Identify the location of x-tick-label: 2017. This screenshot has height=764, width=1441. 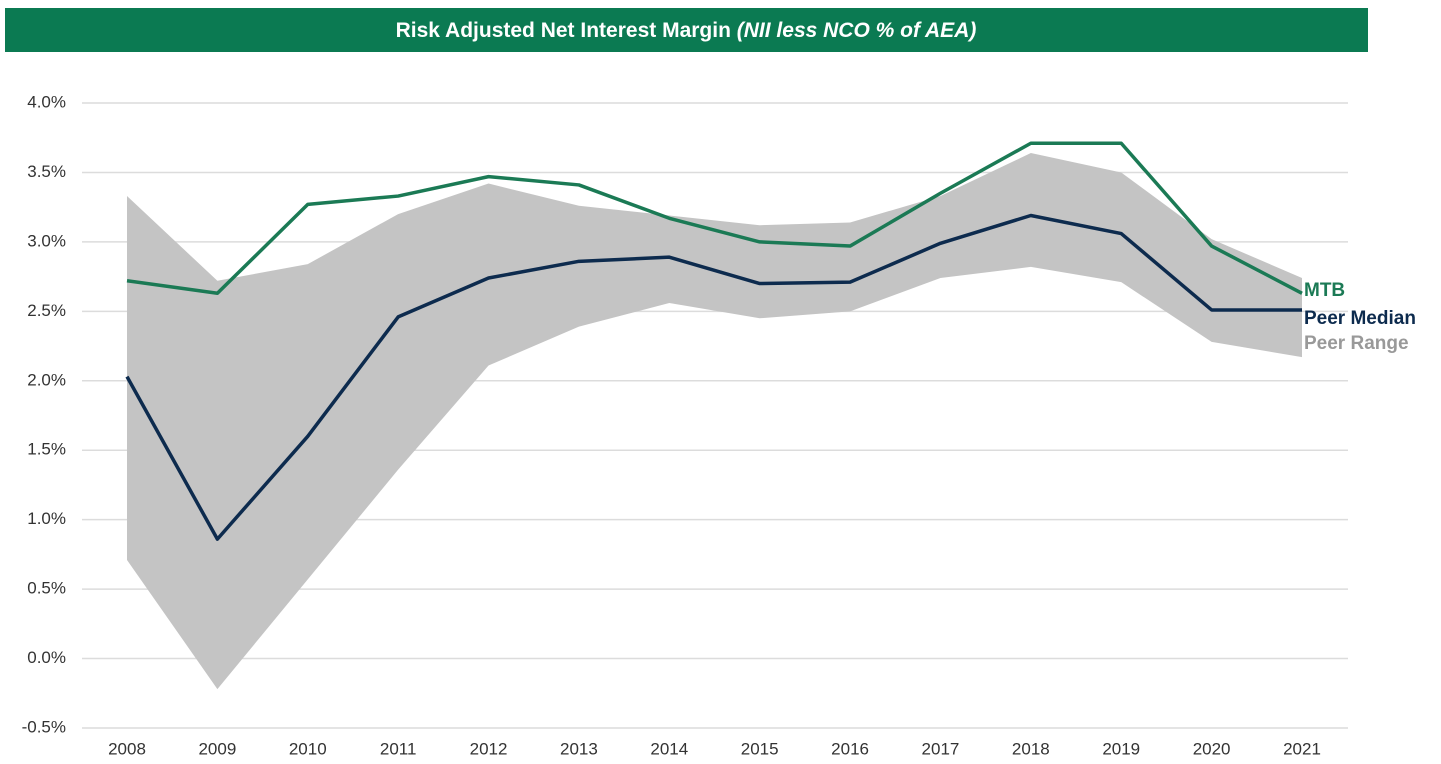
(941, 748).